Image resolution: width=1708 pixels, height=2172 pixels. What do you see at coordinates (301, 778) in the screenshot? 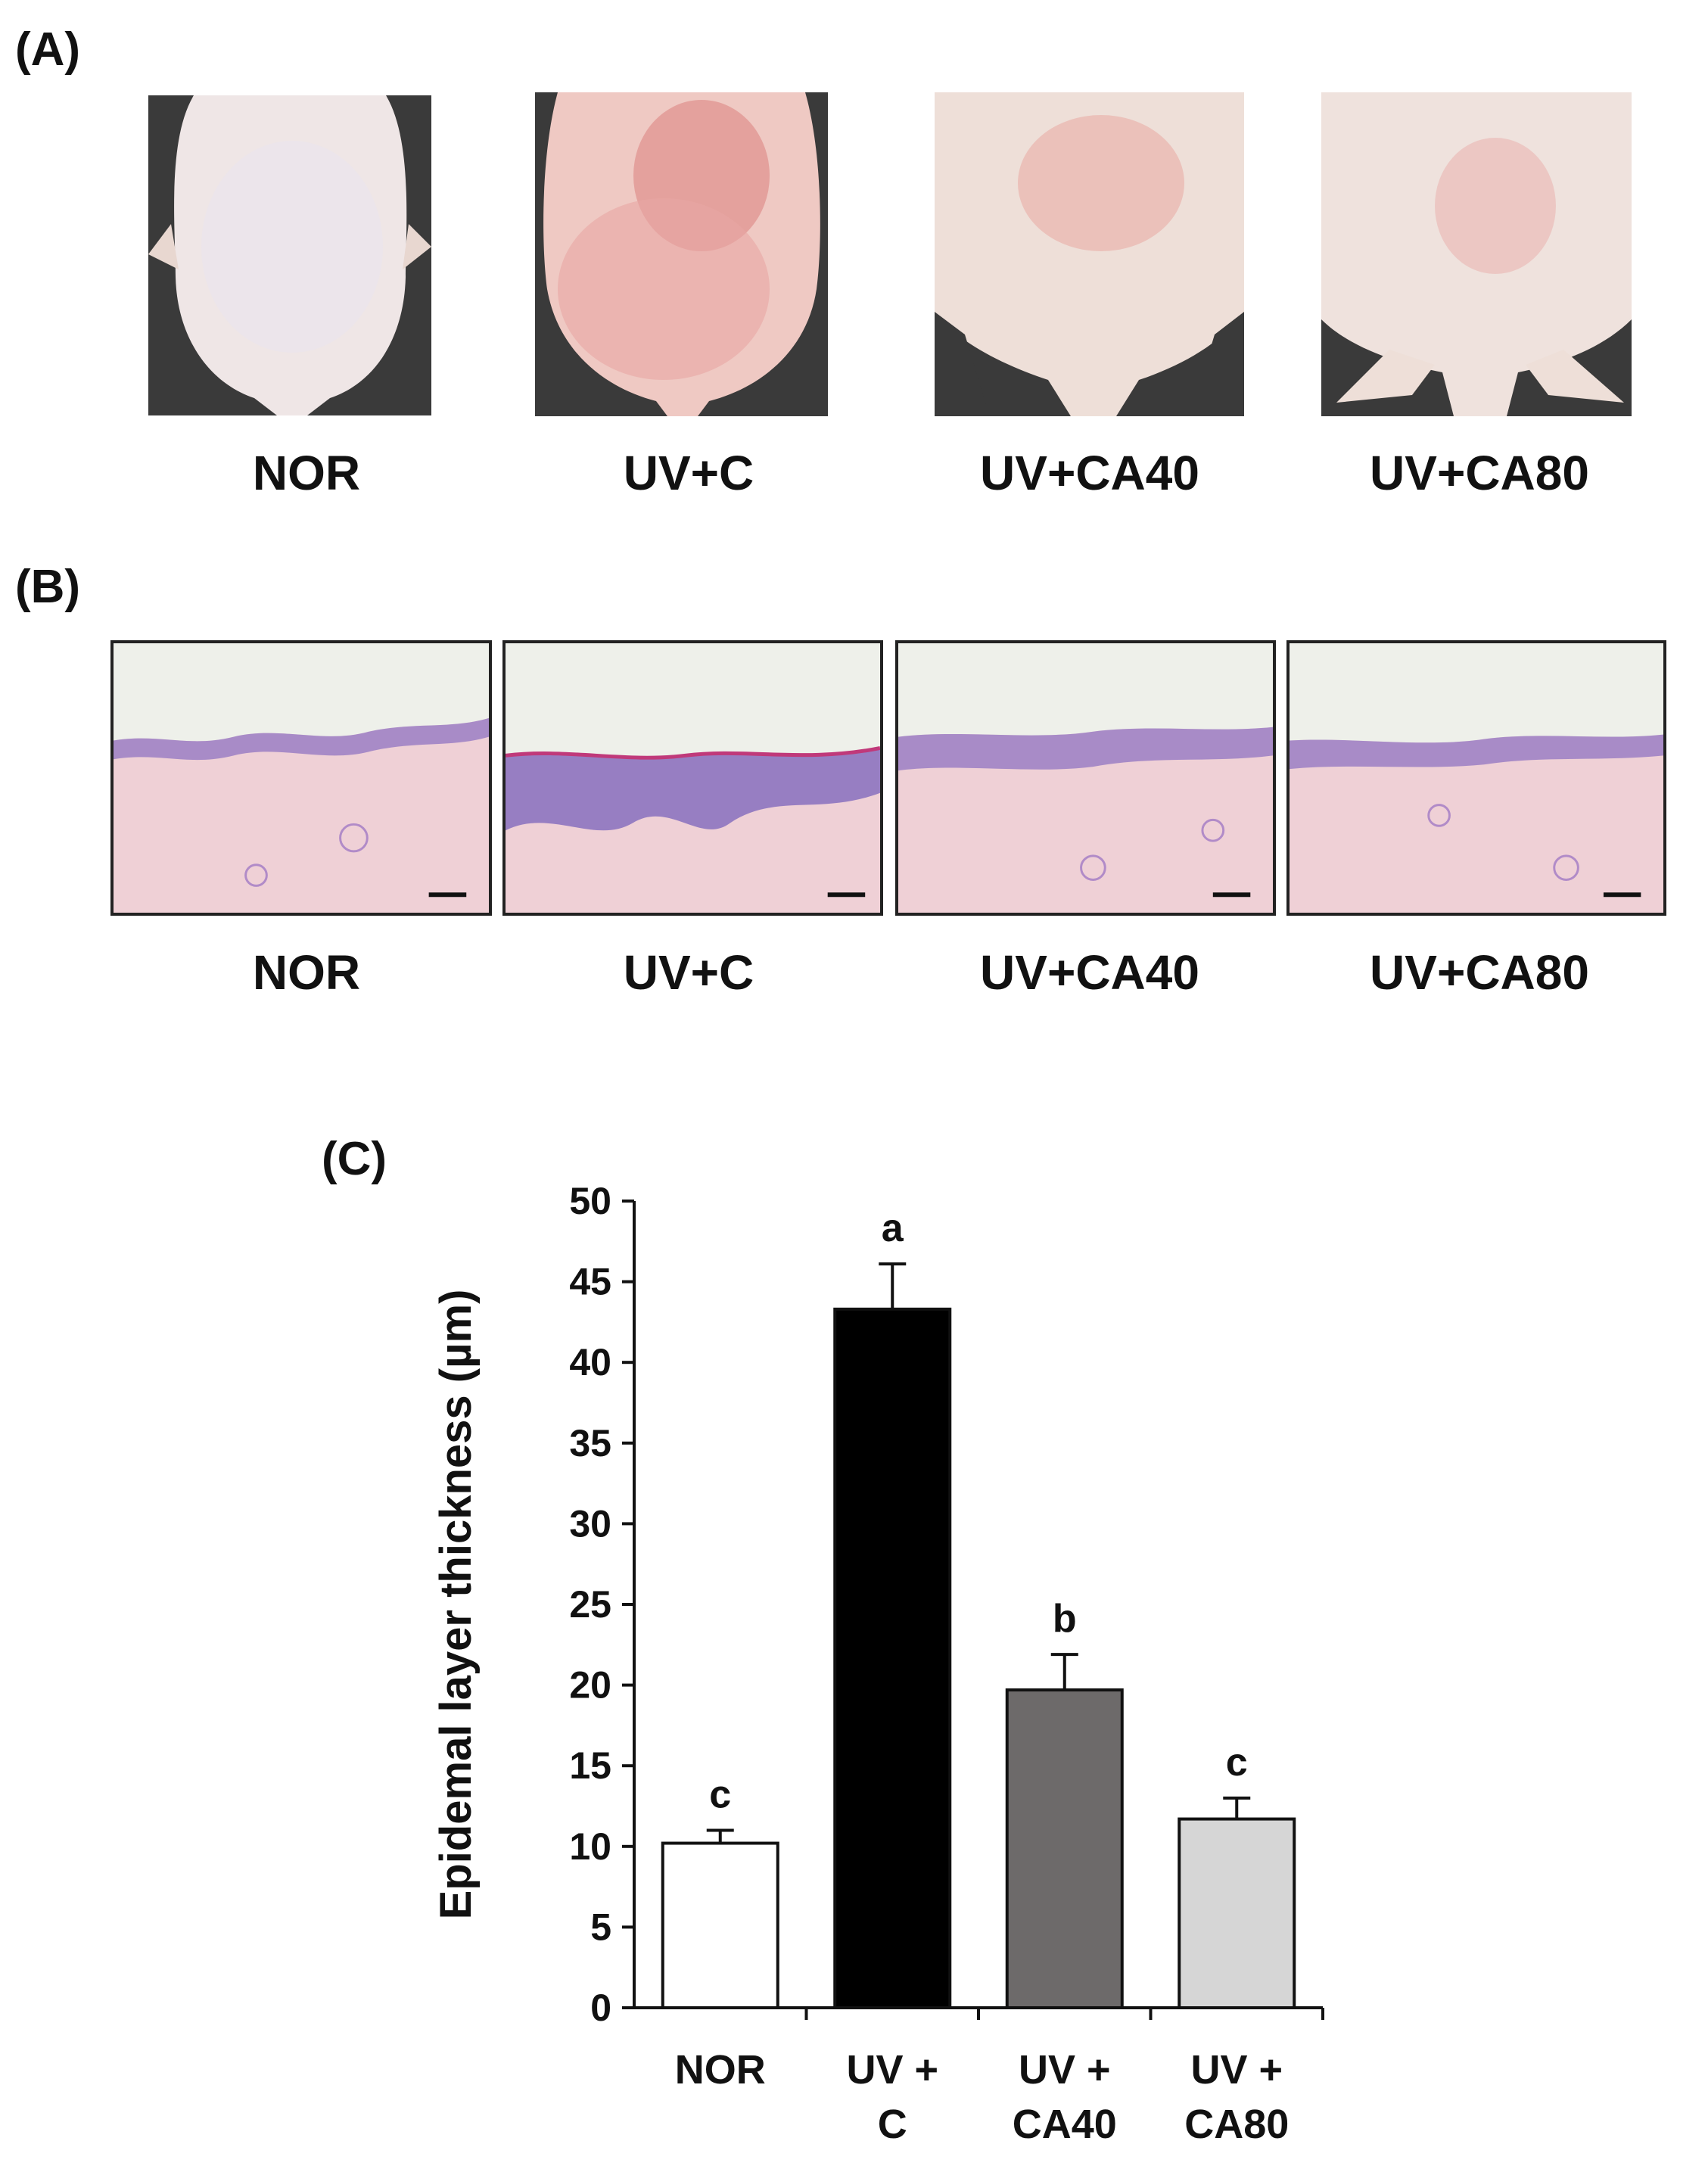
I see `histology-image-nor` at bounding box center [301, 778].